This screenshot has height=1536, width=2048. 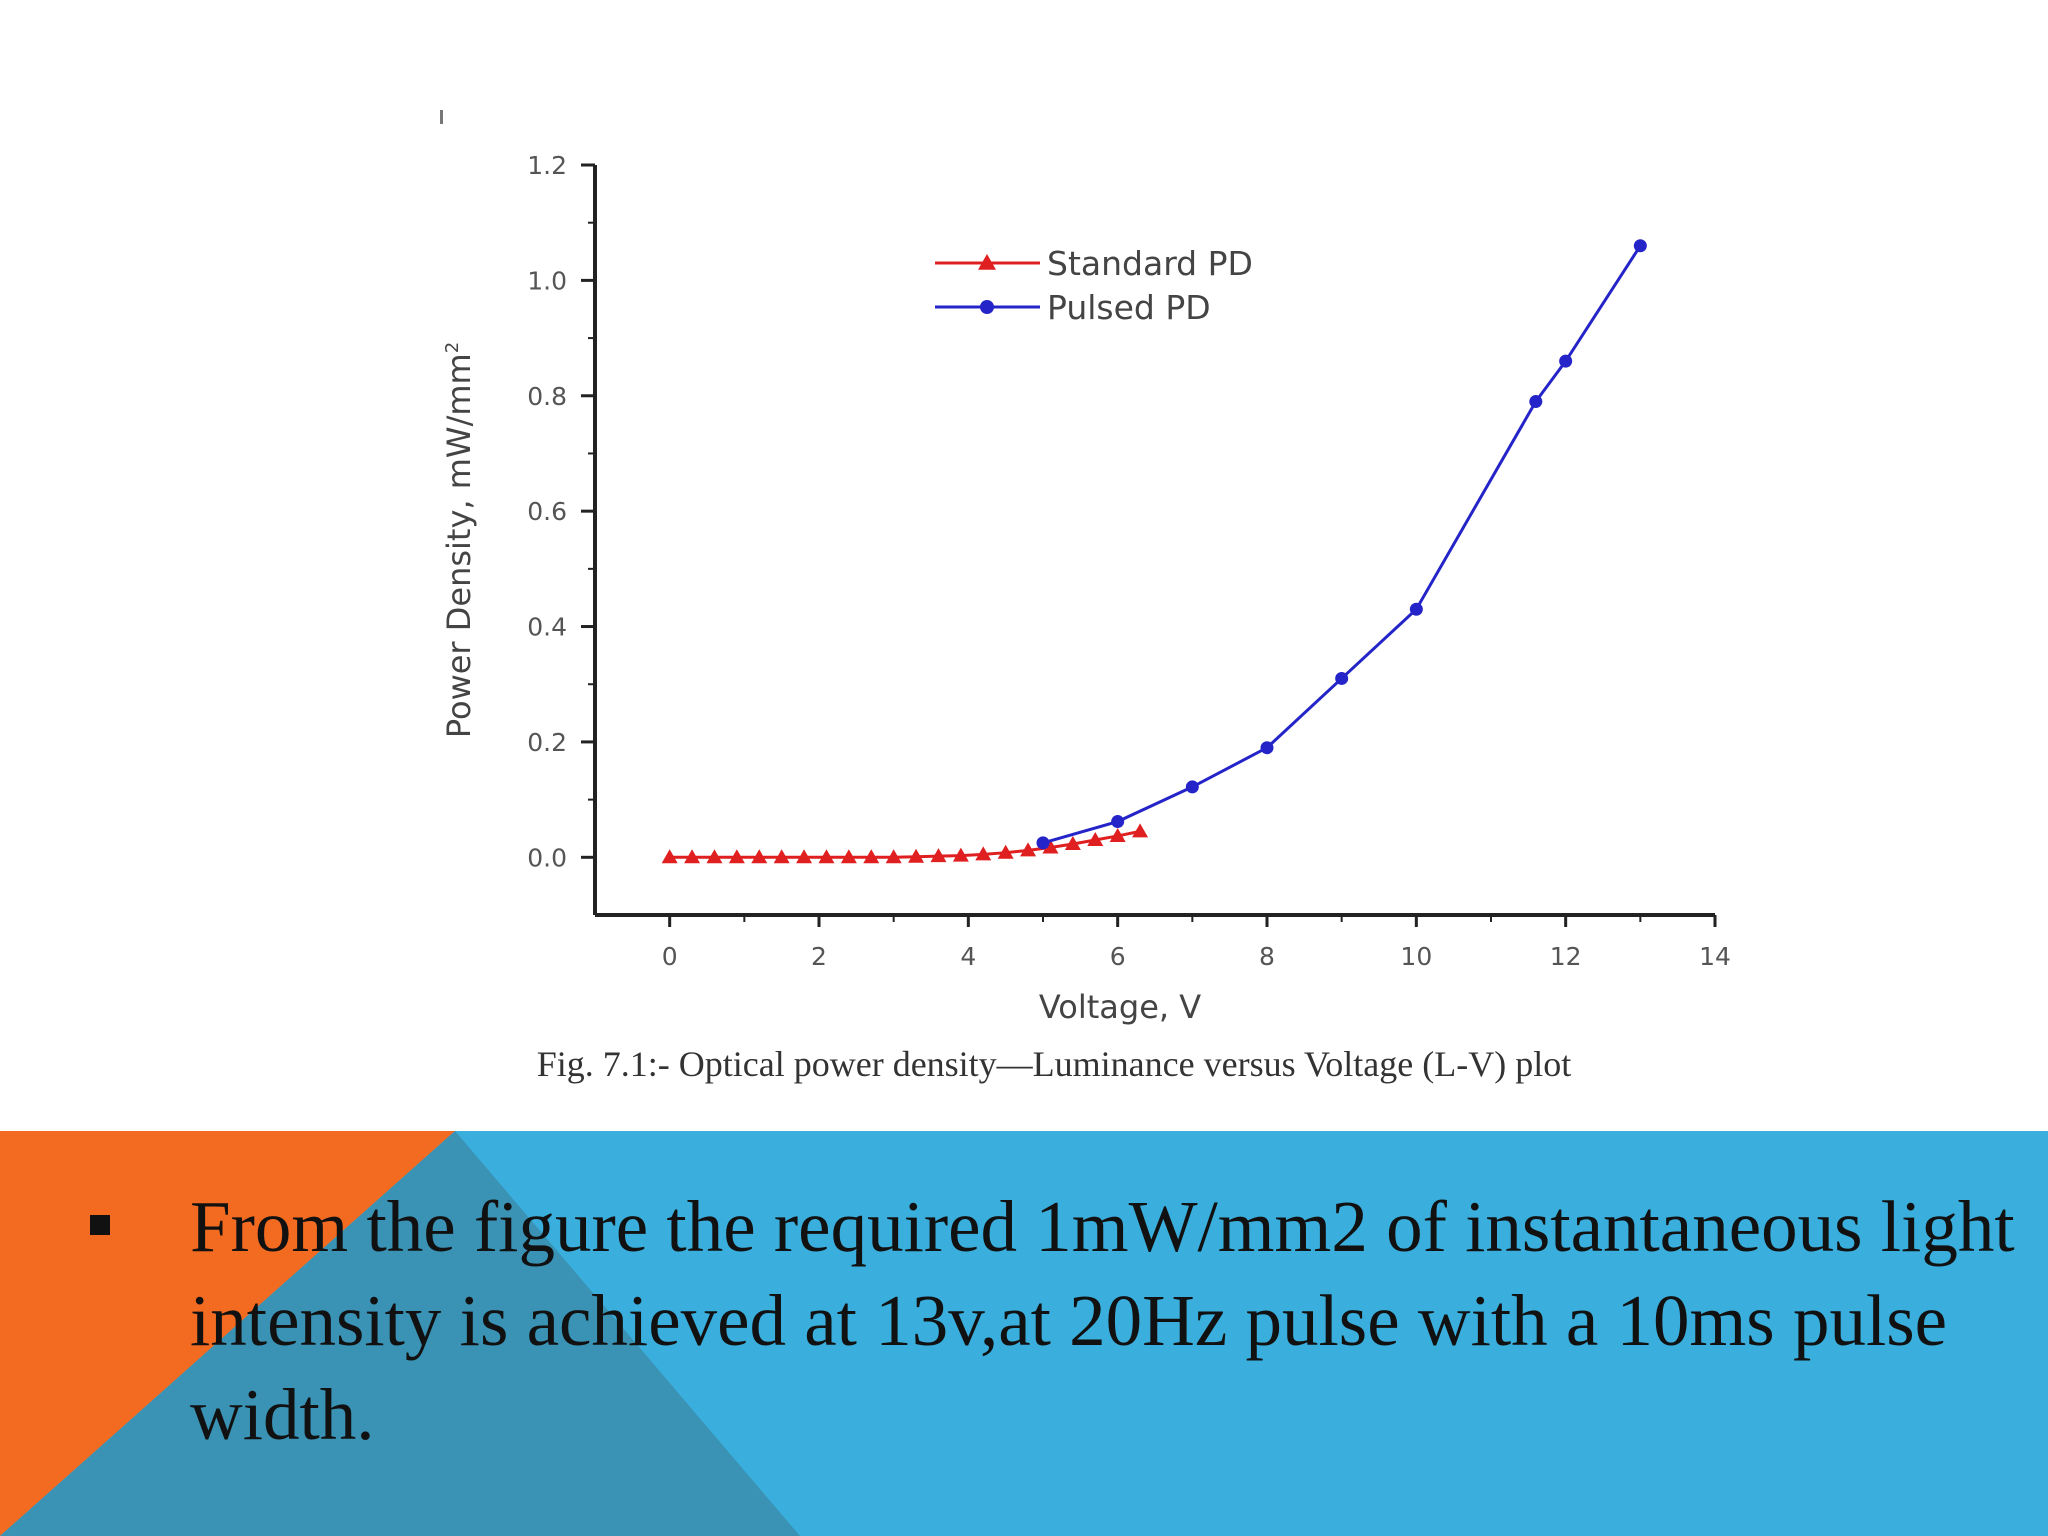 What do you see at coordinates (670, 956) in the screenshot?
I see `x-tick-label: 0` at bounding box center [670, 956].